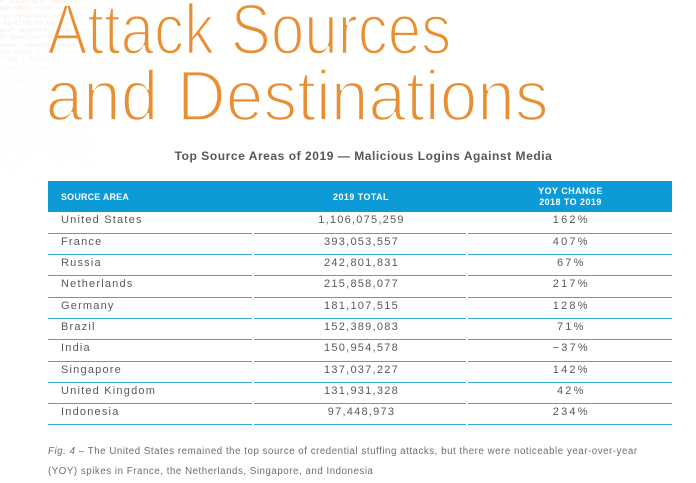 The height and width of the screenshot is (483, 696). I want to click on svg-text: Attack Sources, so click(249, 35).